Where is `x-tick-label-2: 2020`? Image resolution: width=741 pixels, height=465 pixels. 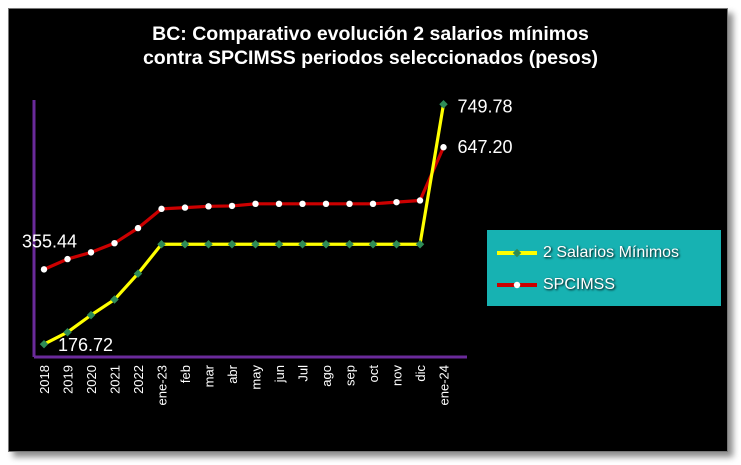 x-tick-label-2: 2020 is located at coordinates (91, 379).